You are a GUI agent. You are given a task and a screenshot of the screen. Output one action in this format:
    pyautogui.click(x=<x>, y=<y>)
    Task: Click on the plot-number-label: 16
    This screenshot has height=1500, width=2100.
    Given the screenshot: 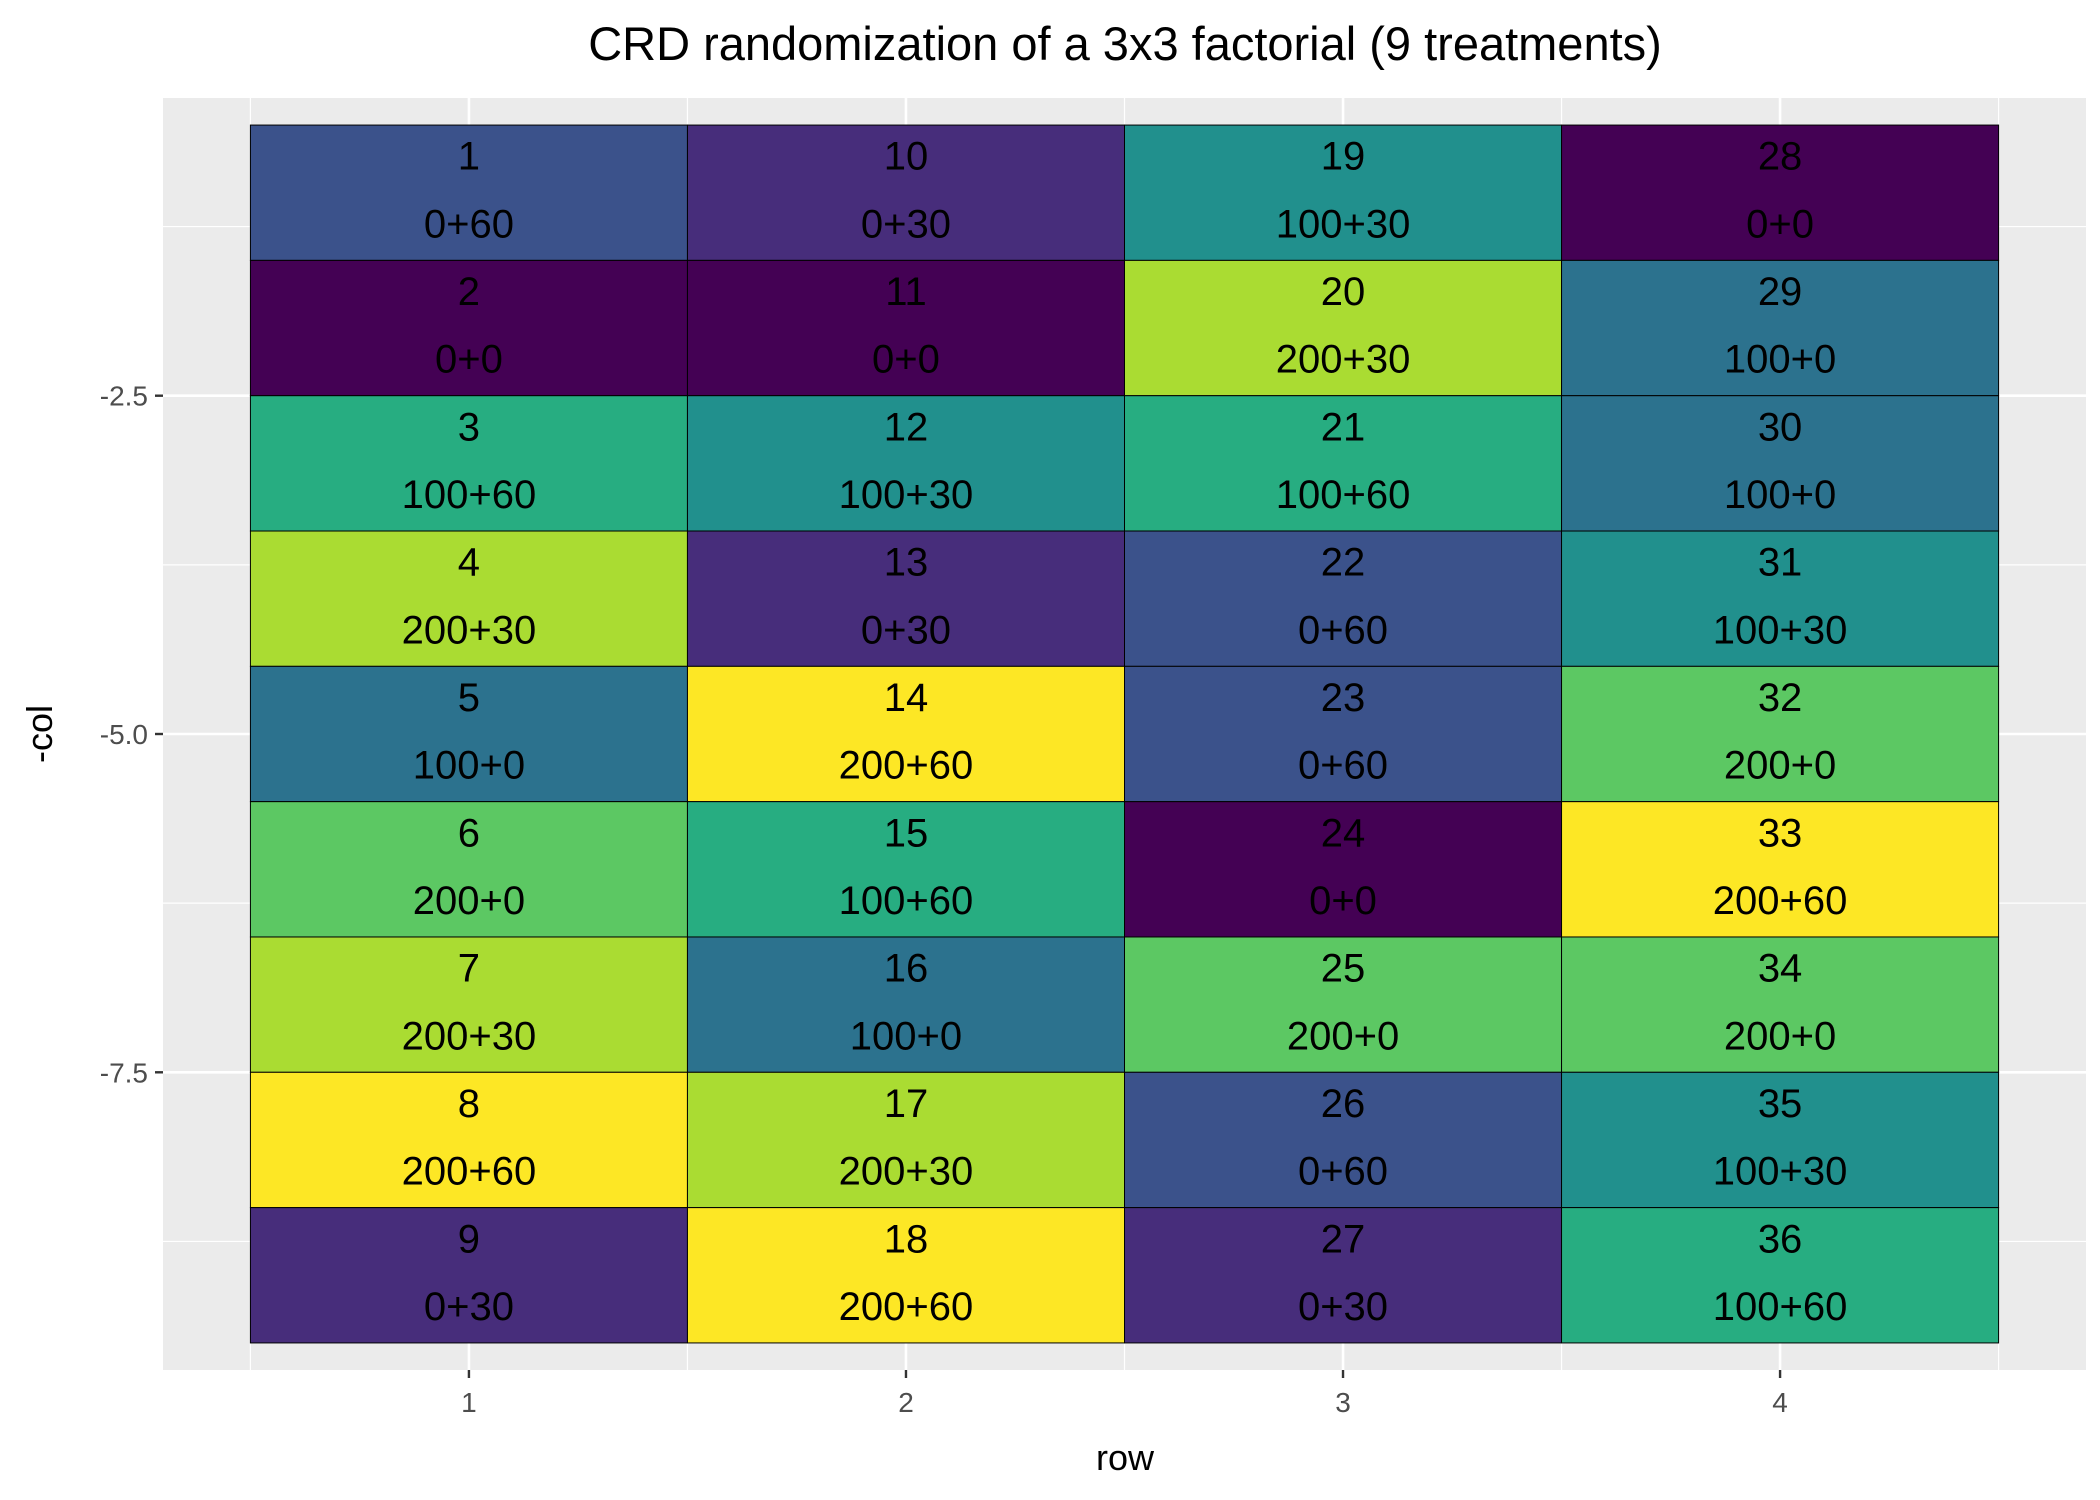 What is the action you would take?
    pyautogui.click(x=906, y=969)
    